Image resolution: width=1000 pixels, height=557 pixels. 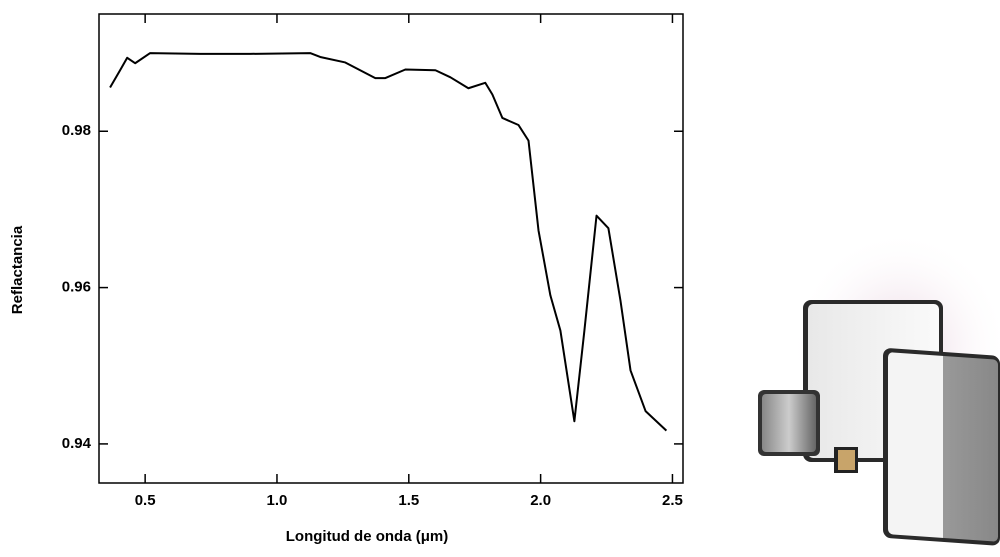 I want to click on x-tick-label: 1.5, so click(x=408, y=500).